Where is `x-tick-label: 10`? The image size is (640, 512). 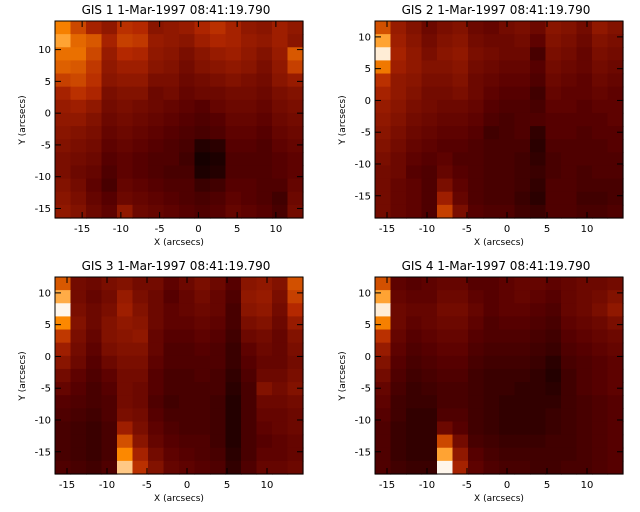
x-tick-label: 10 is located at coordinates (276, 229).